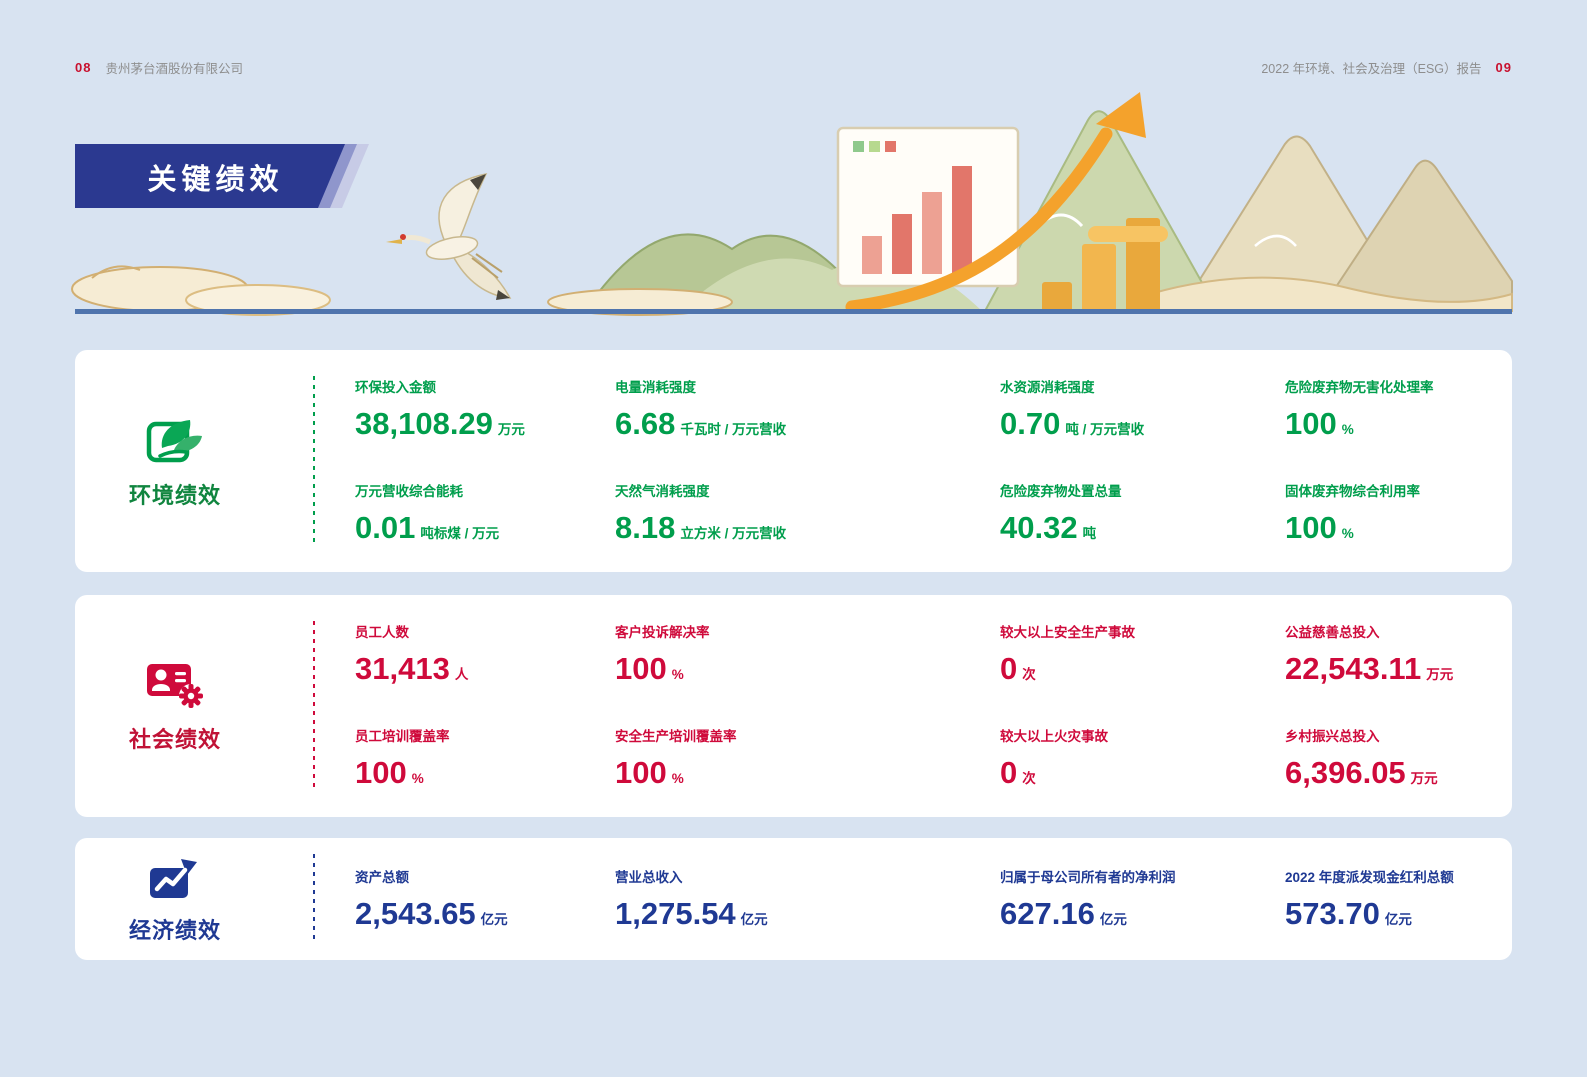 Image resolution: width=1587 pixels, height=1077 pixels. What do you see at coordinates (175, 706) in the screenshot?
I see `social-section-header: 社会绩效` at bounding box center [175, 706].